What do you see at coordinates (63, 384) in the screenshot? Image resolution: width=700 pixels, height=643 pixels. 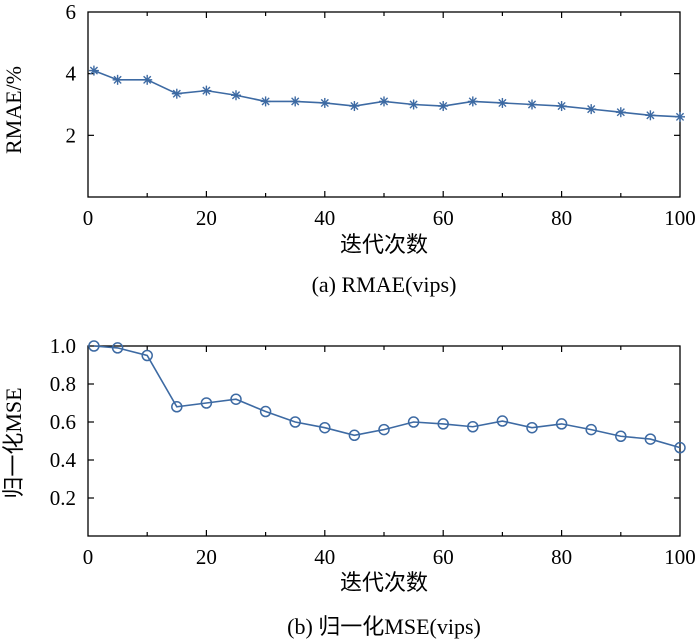 I see `y-tick-label: 0.8` at bounding box center [63, 384].